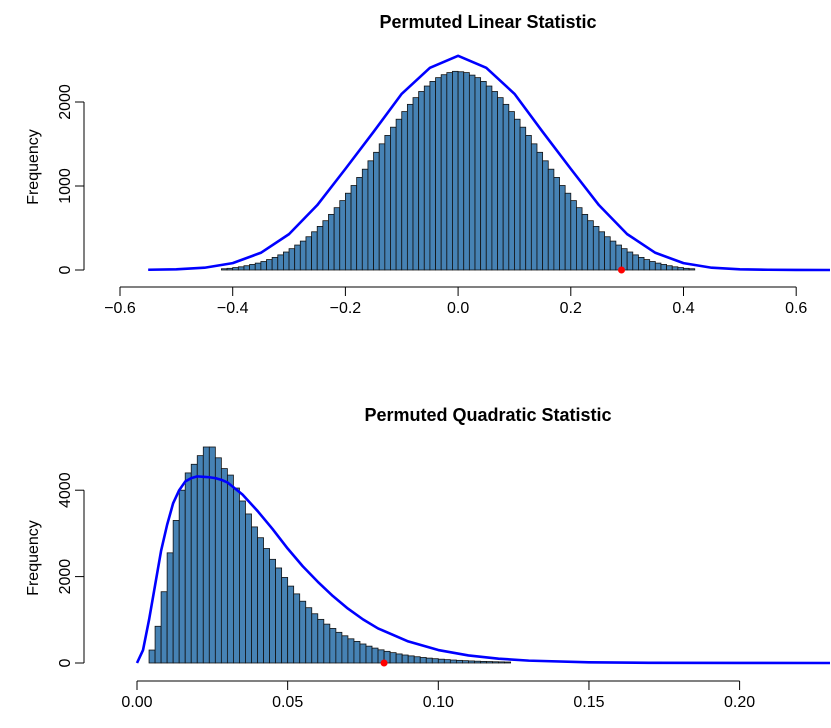 The image size is (831, 728). I want to click on bars-quadratic, so click(330, 555).